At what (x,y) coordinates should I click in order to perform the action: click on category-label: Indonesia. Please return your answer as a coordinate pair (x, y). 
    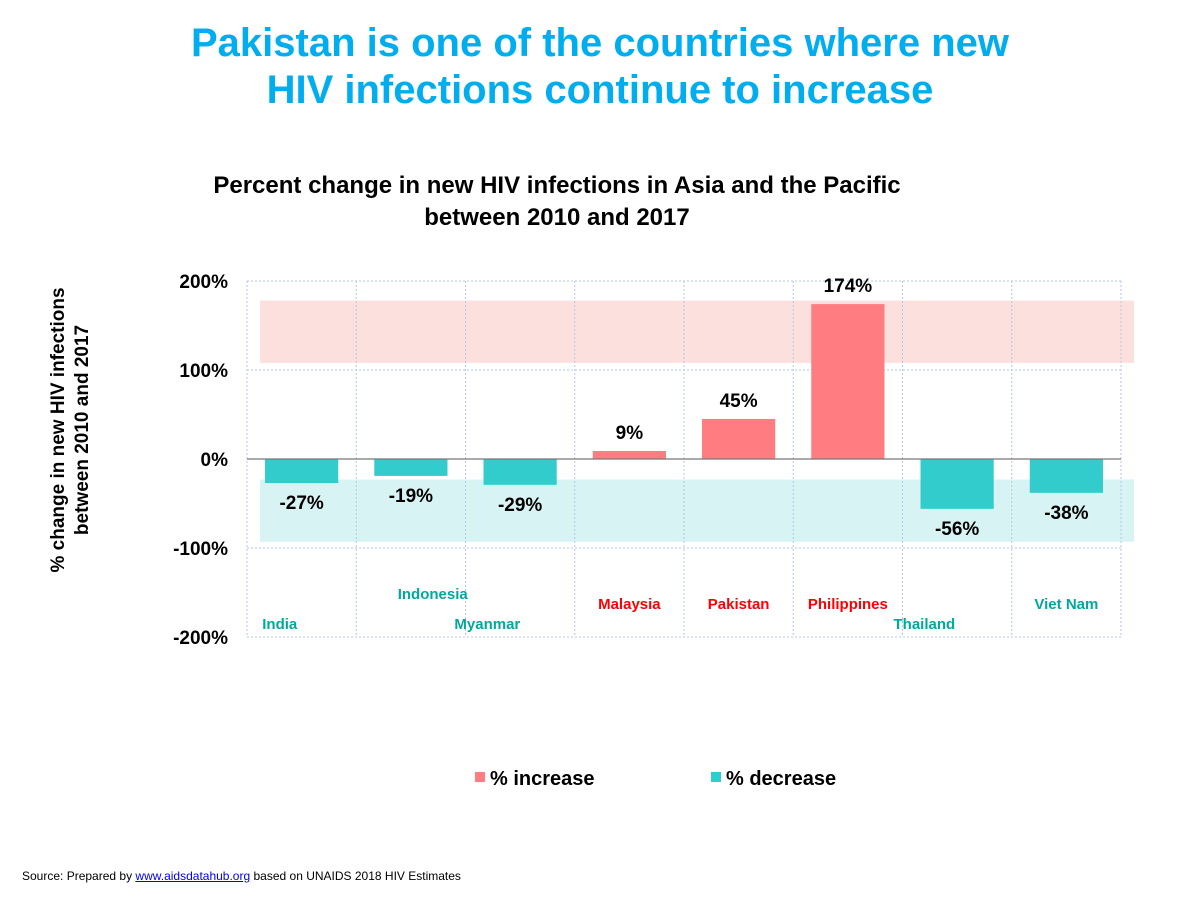
    Looking at the image, I should click on (433, 594).